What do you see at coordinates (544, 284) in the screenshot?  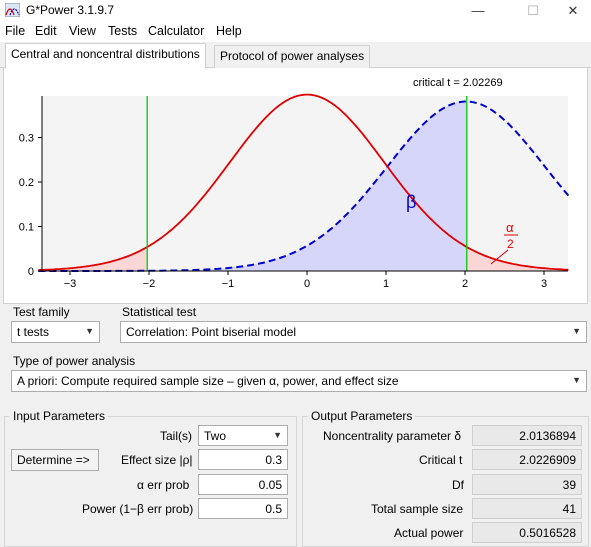 I see `x-tick-label: 3` at bounding box center [544, 284].